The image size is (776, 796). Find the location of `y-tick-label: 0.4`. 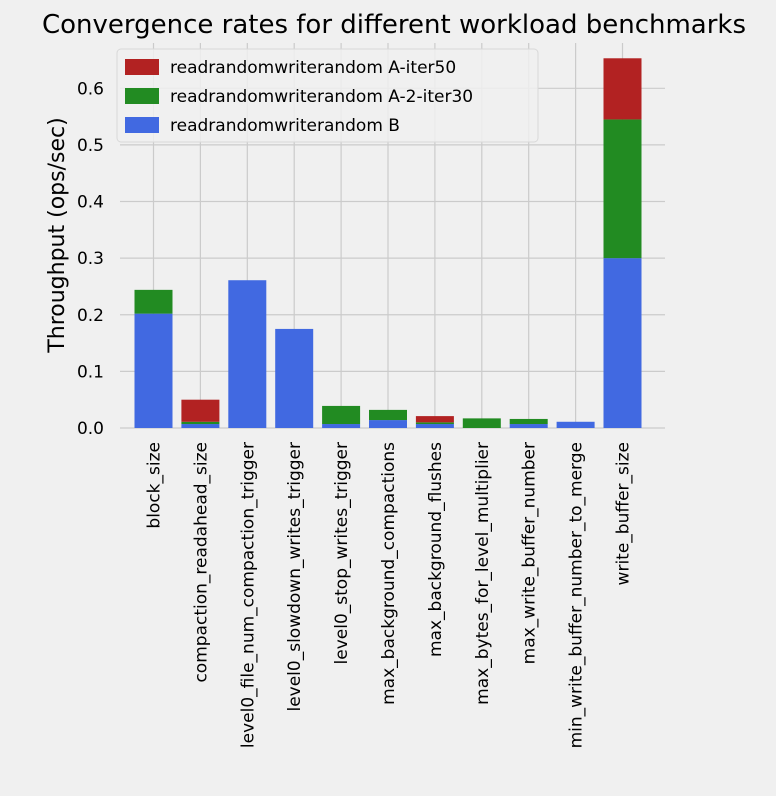

y-tick-label: 0.4 is located at coordinates (90, 203).